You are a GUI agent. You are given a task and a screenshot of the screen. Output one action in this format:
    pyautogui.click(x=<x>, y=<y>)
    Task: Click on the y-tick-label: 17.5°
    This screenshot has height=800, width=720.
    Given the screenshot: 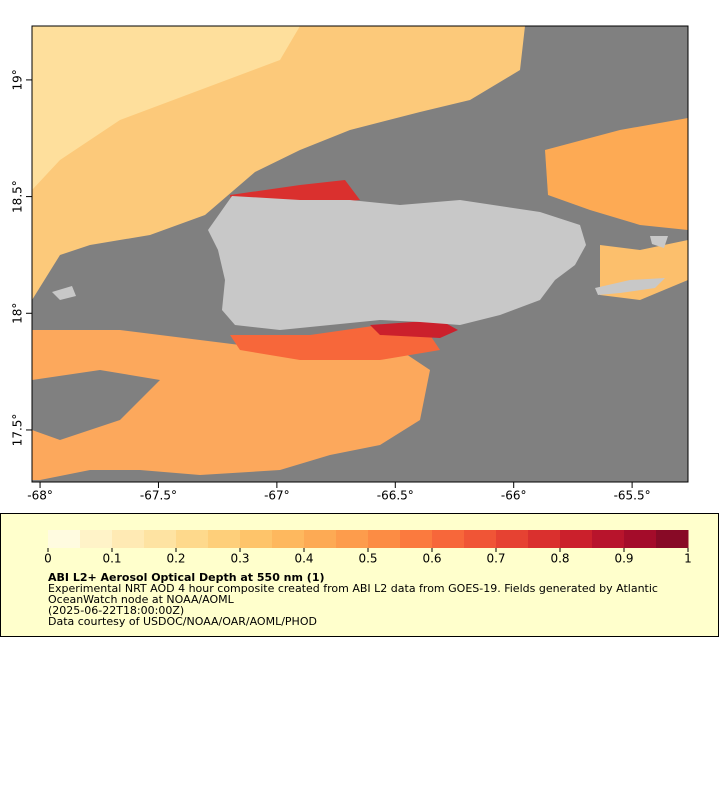 What is the action you would take?
    pyautogui.click(x=18, y=430)
    